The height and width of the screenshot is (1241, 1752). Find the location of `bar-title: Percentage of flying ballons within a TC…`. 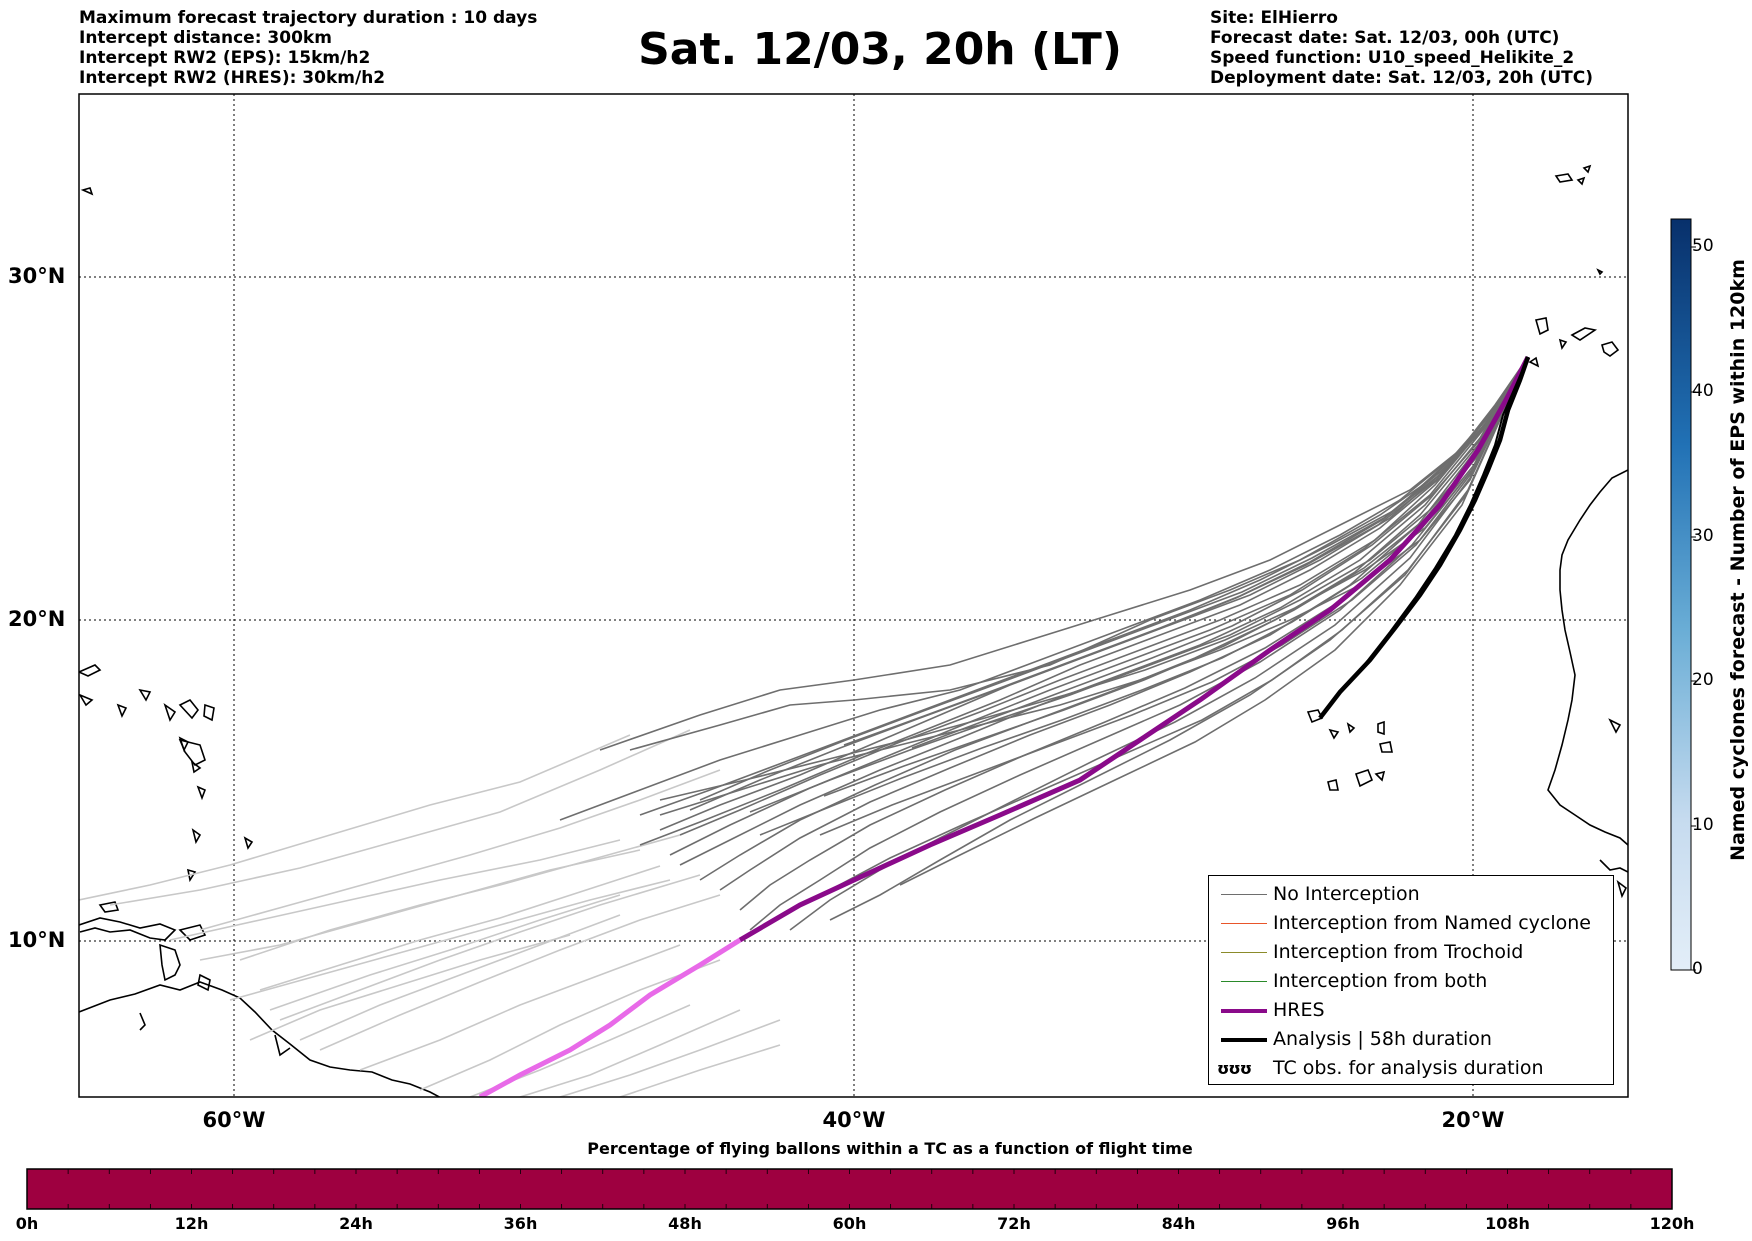

bar-title: Percentage of flying ballons within a TC… is located at coordinates (890, 1148).